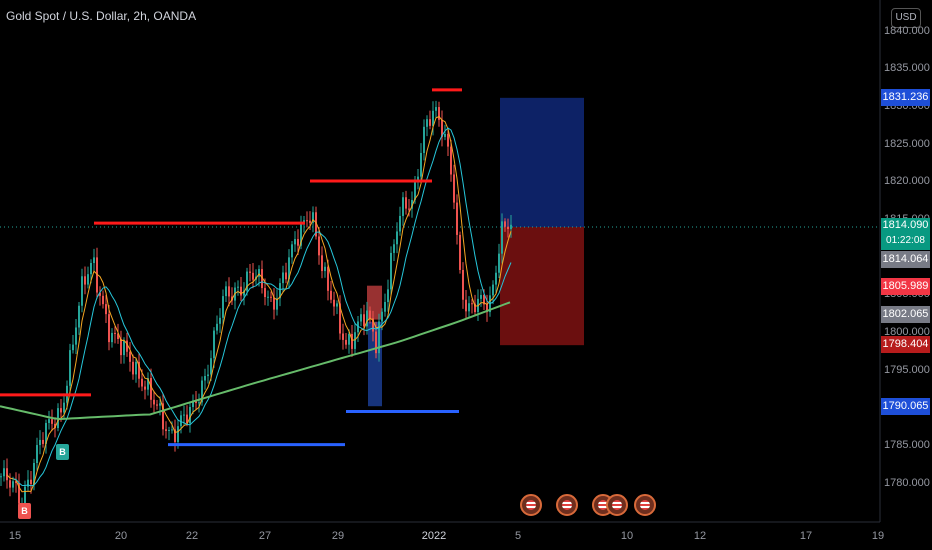 The width and height of the screenshot is (932, 550). I want to click on x-tick-label: 17, so click(806, 536).